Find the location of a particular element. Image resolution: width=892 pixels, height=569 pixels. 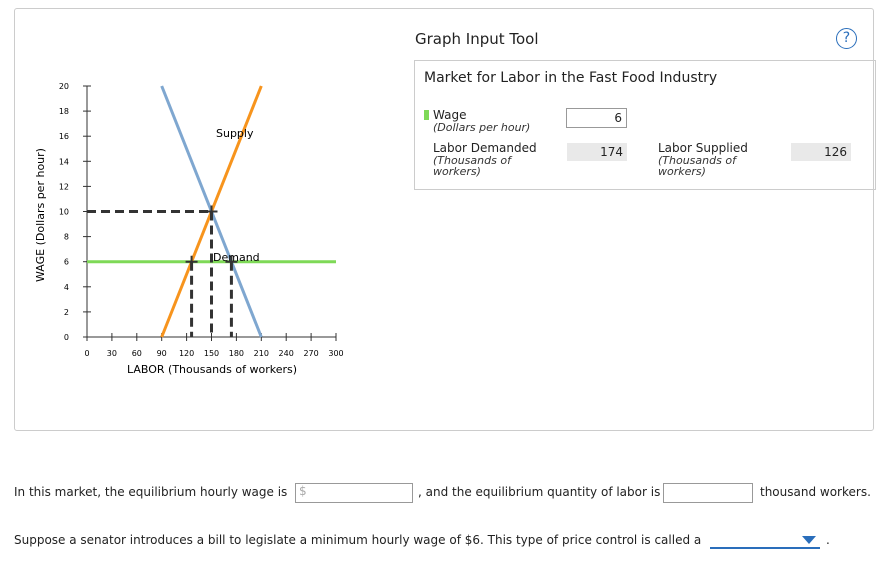

x-tick-label: 60 is located at coordinates (137, 353).